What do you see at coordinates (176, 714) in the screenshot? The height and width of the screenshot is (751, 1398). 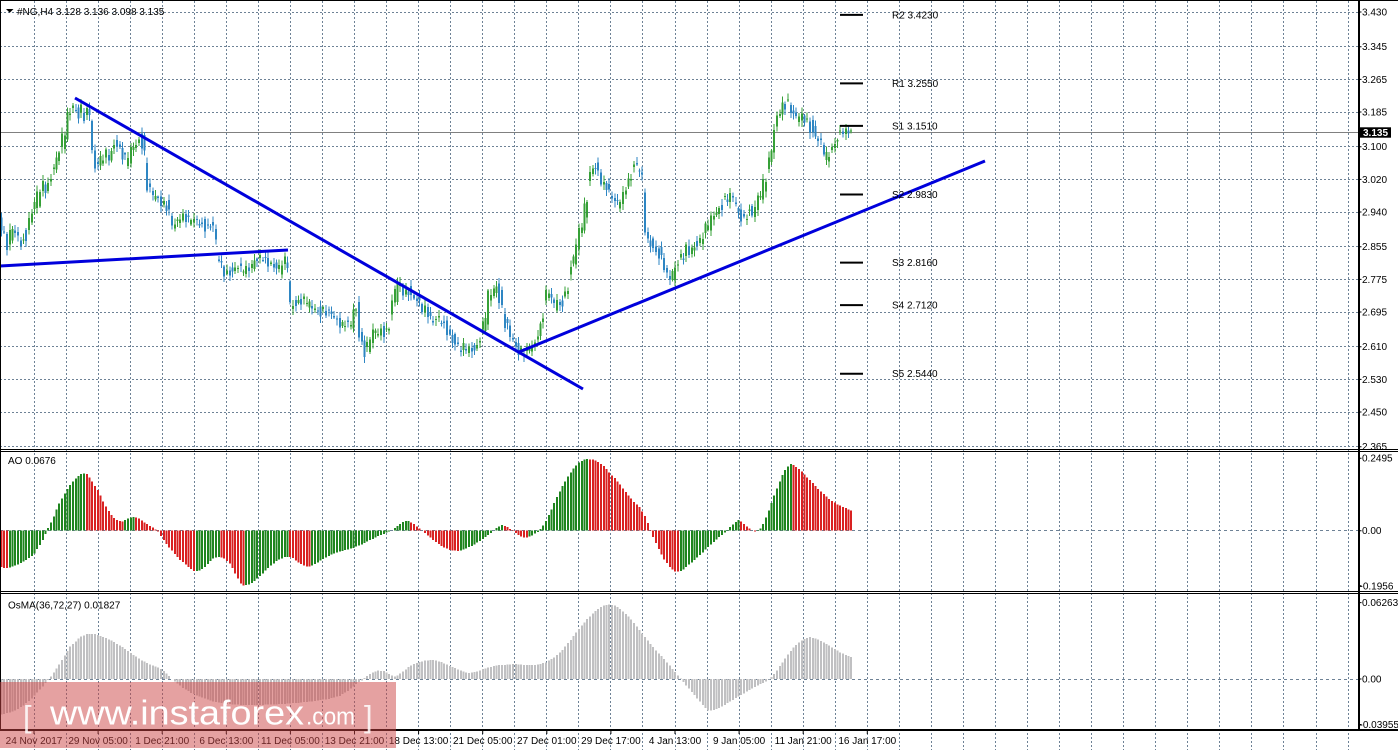 I see `svg-text: www.instaforex` at bounding box center [176, 714].